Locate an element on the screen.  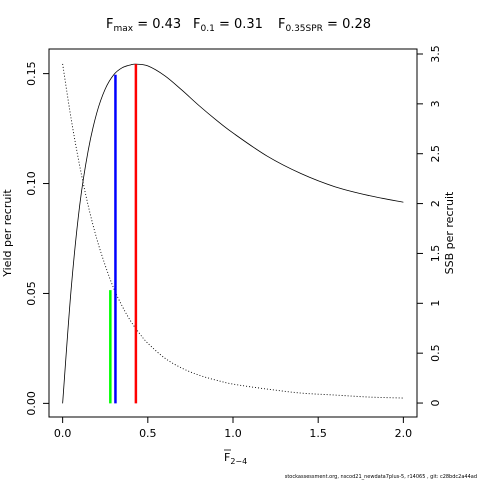
y2-axis-label: SSB per recruit is located at coordinates (449, 232).